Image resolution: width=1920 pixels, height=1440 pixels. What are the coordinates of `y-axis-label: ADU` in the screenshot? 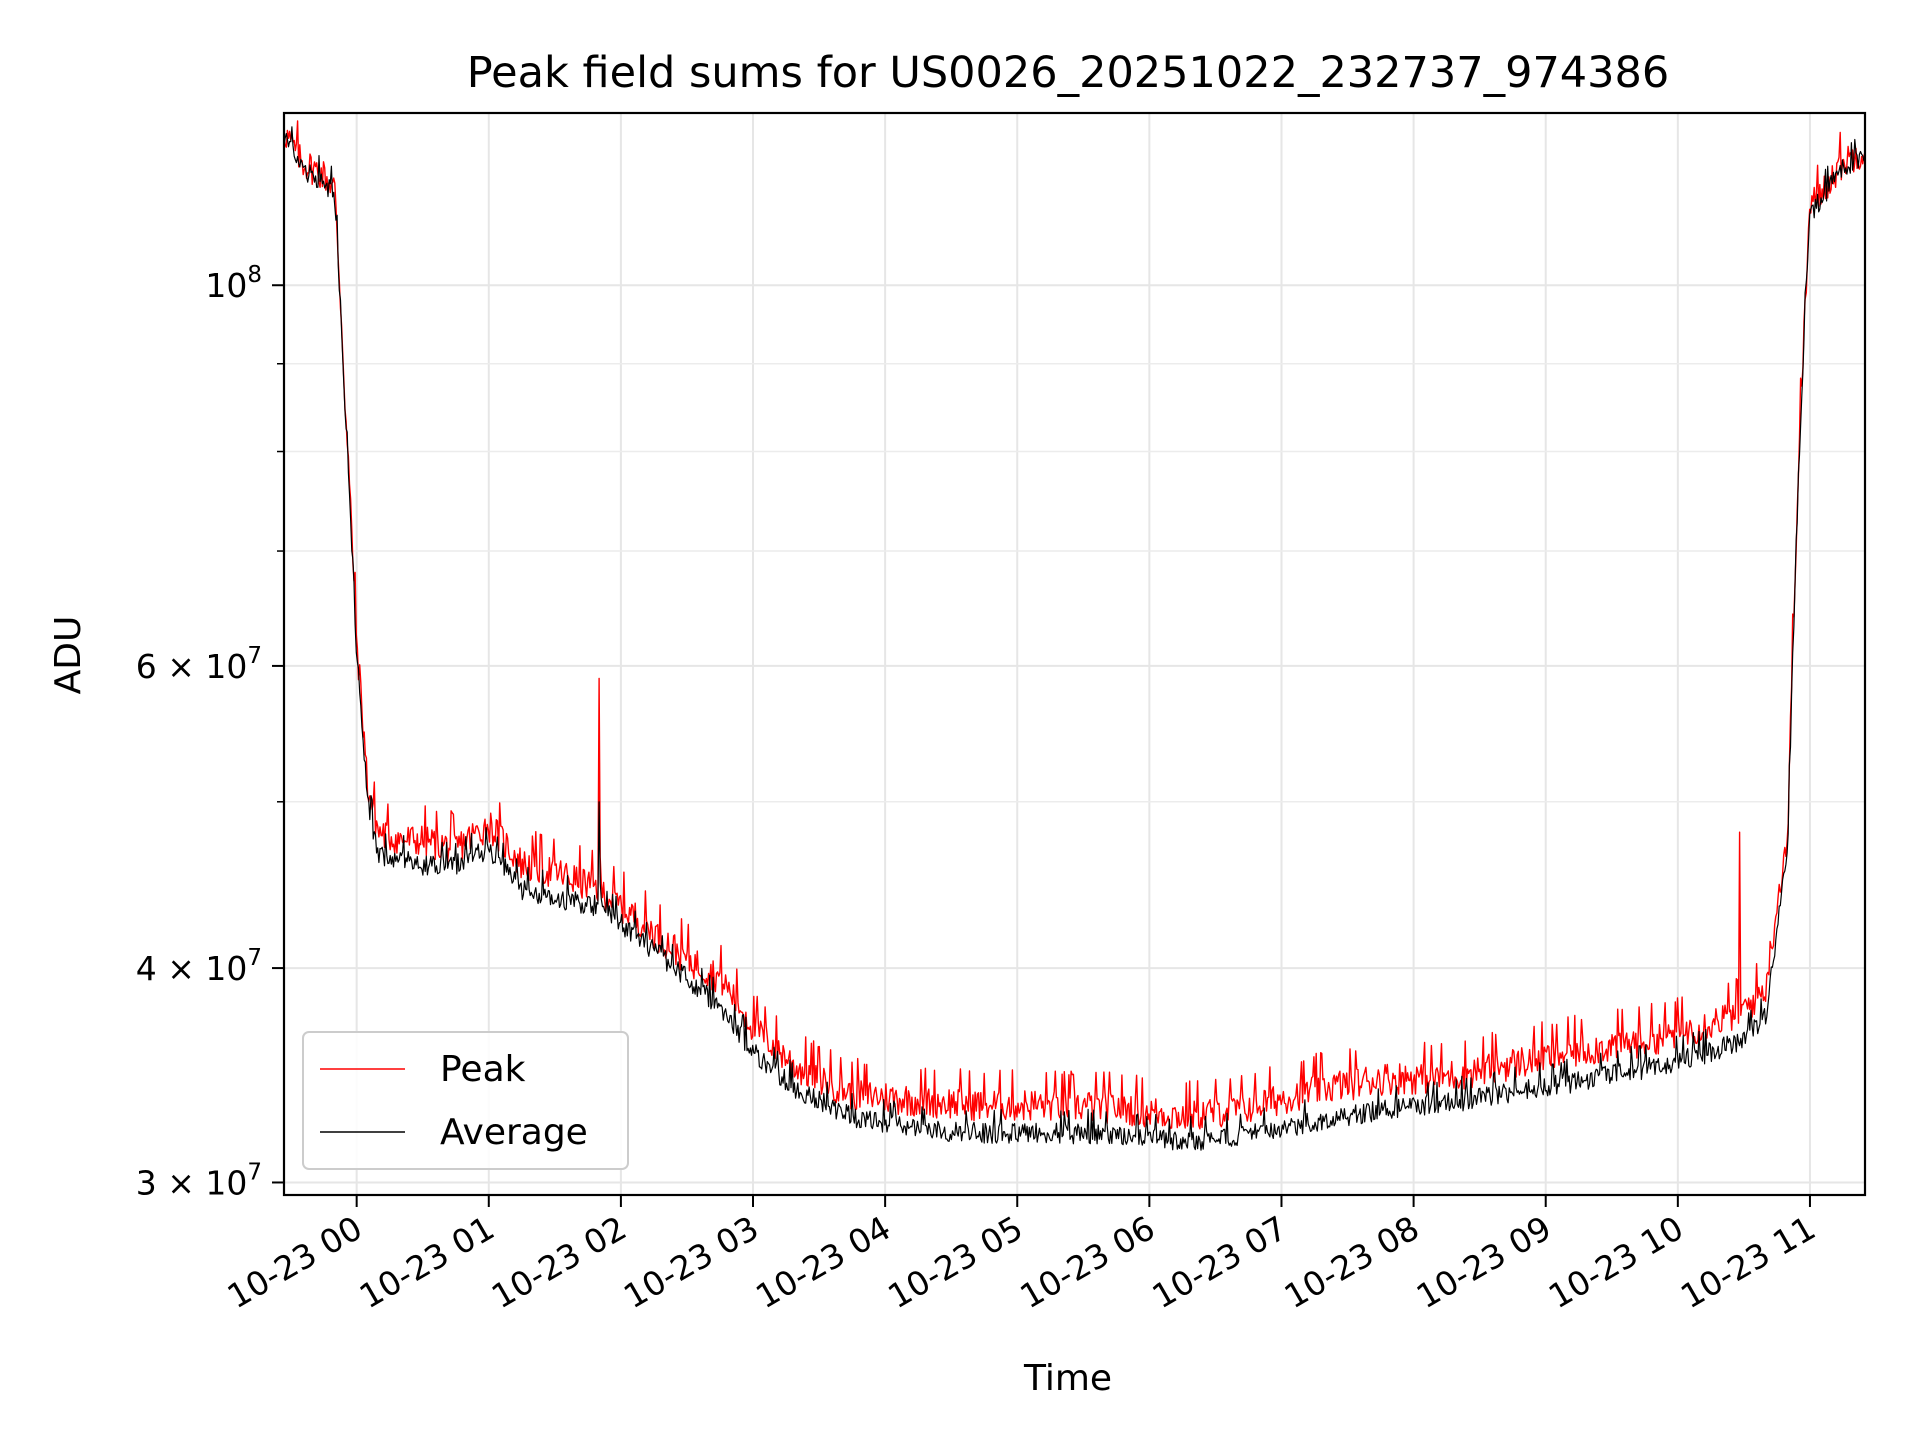 It's located at (68, 655).